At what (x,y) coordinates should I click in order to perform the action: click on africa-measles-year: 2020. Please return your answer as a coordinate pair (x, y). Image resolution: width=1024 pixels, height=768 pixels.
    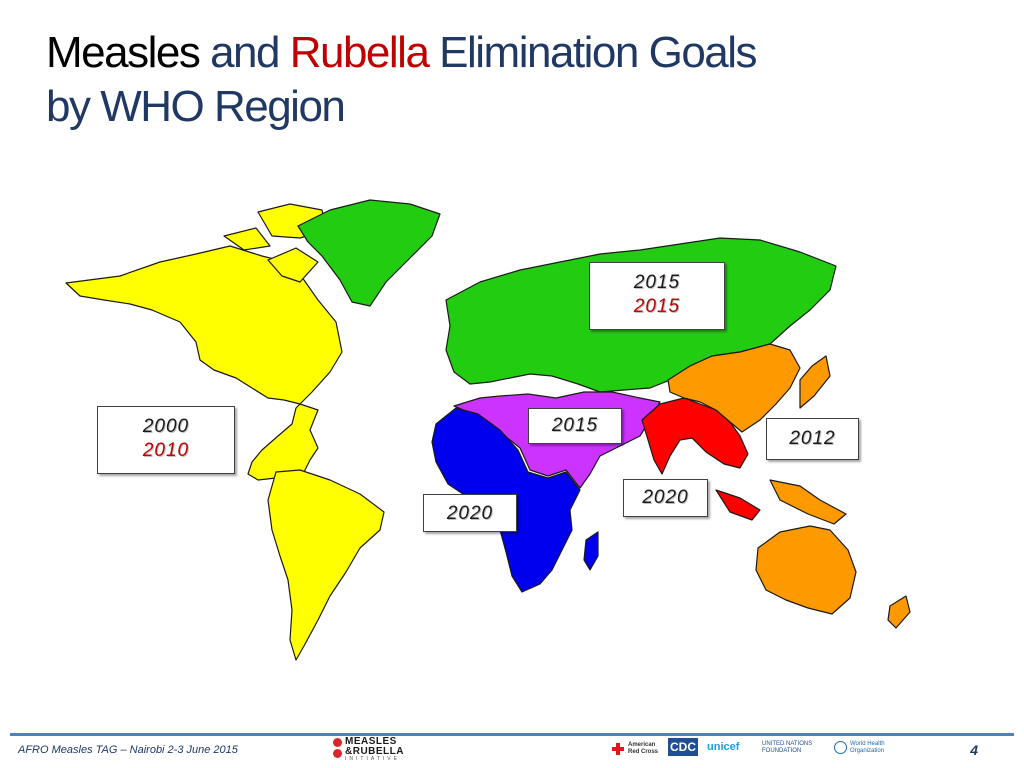
    Looking at the image, I should click on (470, 513).